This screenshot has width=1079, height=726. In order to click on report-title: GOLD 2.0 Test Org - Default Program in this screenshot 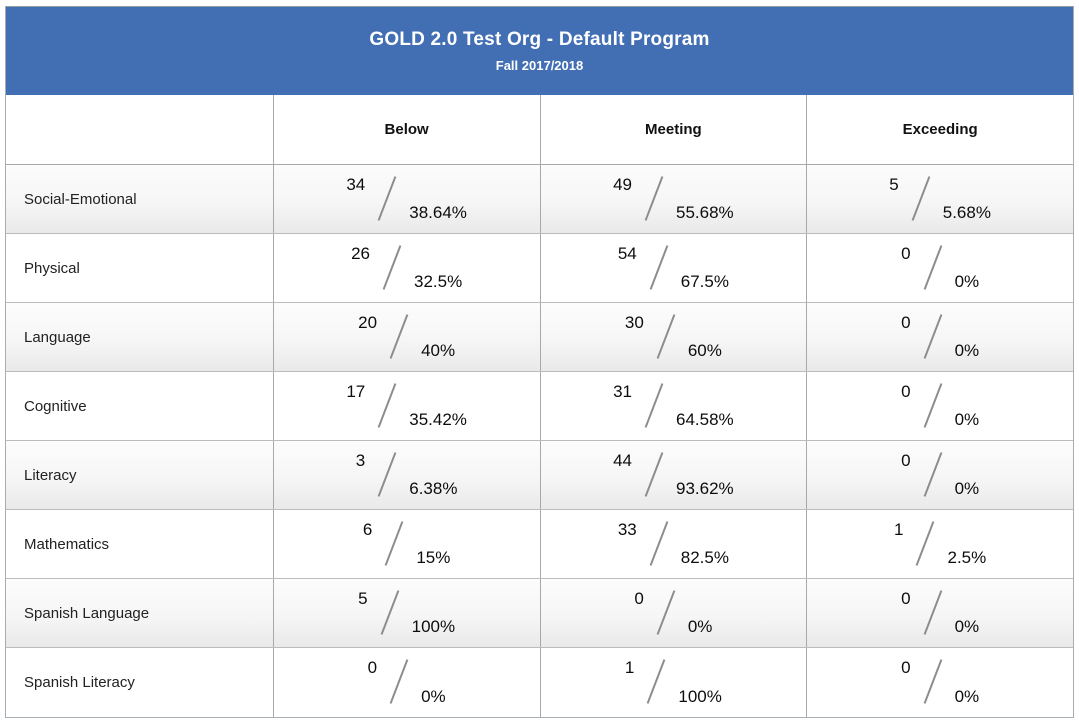, I will do `click(539, 39)`.